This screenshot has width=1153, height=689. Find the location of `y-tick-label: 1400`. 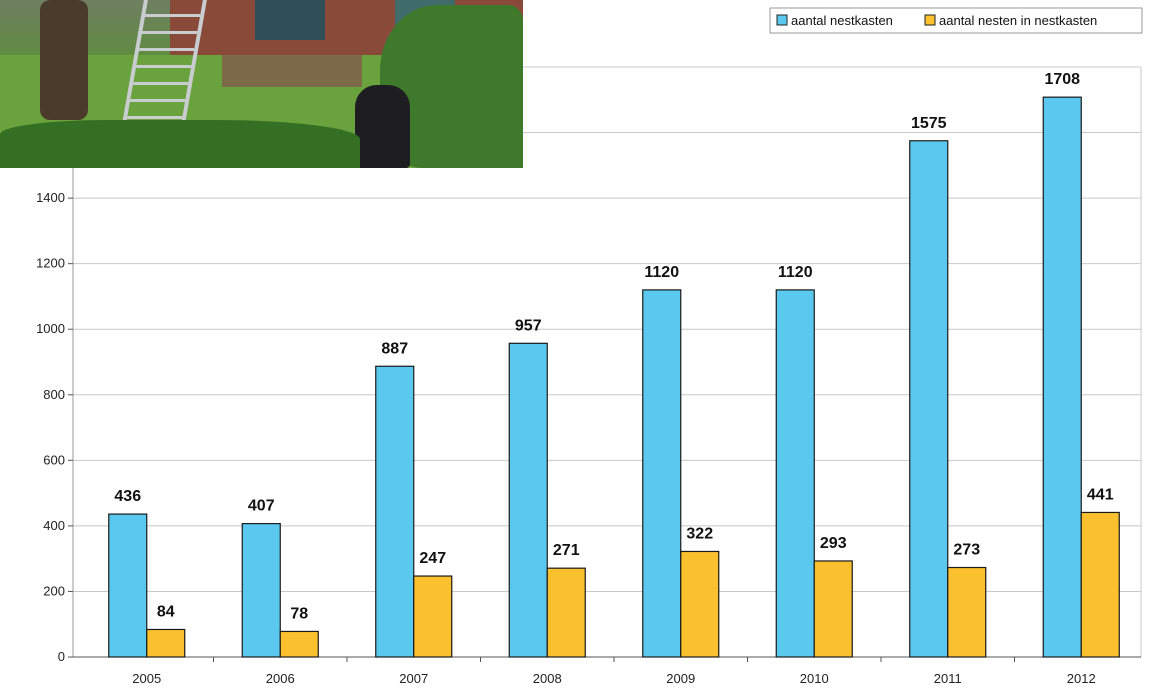

y-tick-label: 1400 is located at coordinates (50, 197).